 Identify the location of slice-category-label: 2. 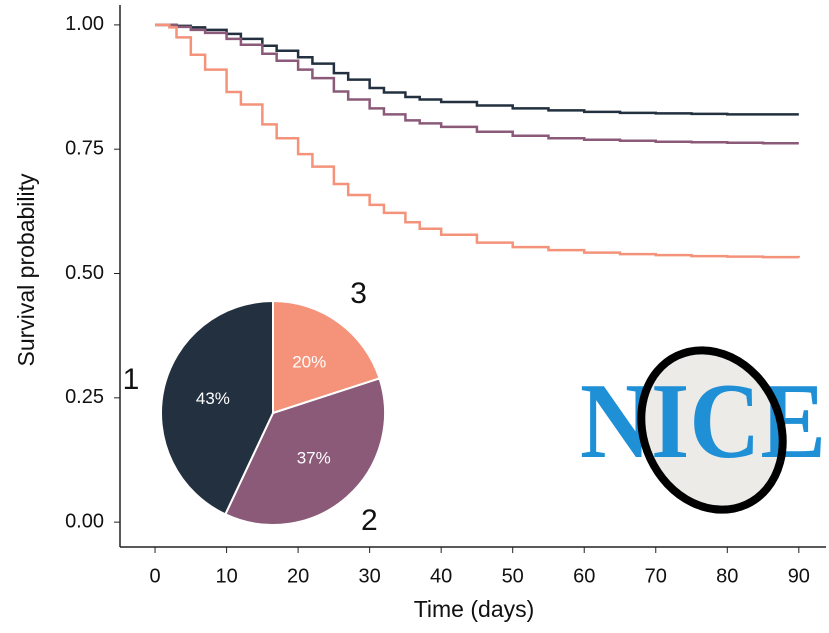
(369, 520).